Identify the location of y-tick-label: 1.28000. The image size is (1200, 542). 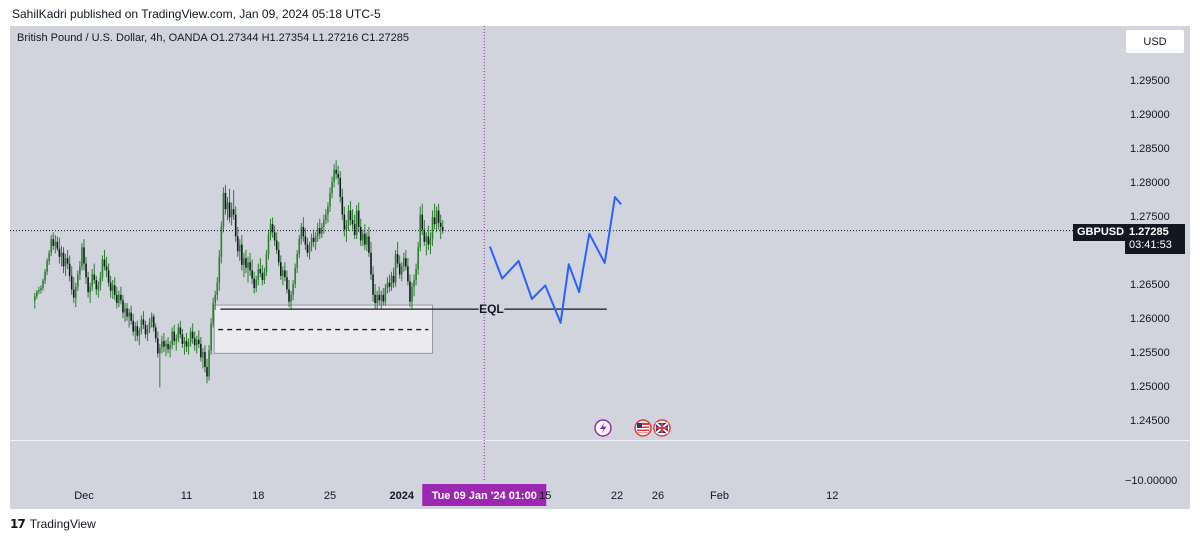
(1150, 183).